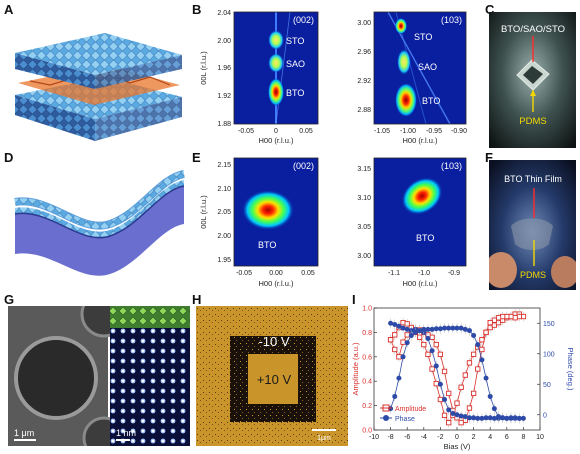 Image resolution: width=580 pixels, height=454 pixels. I want to click on x-tick-label: -4, so click(424, 437).